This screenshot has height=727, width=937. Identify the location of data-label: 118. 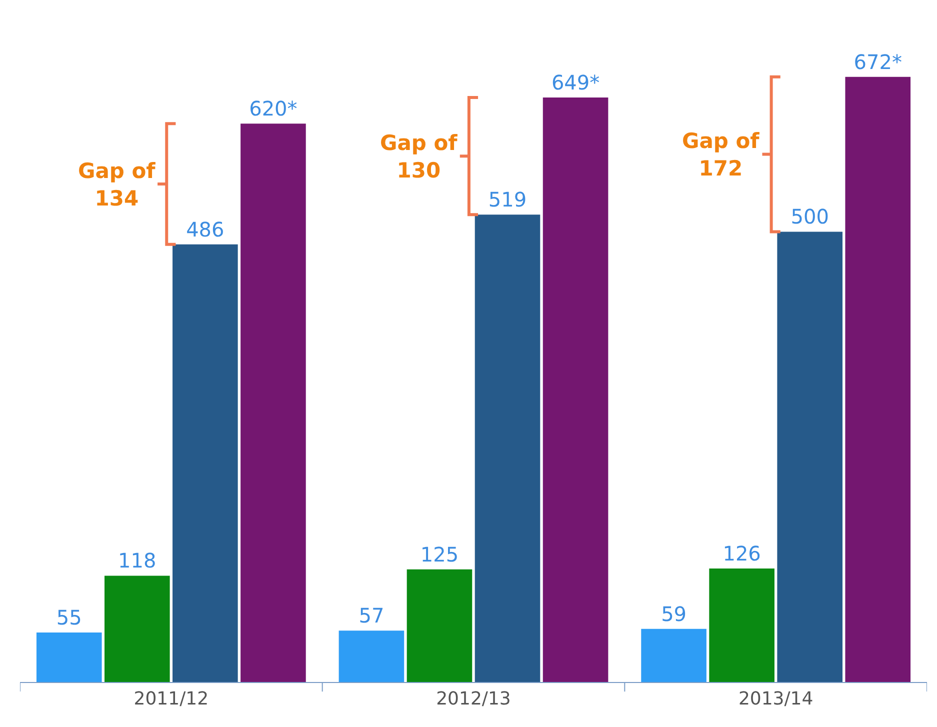
(137, 560).